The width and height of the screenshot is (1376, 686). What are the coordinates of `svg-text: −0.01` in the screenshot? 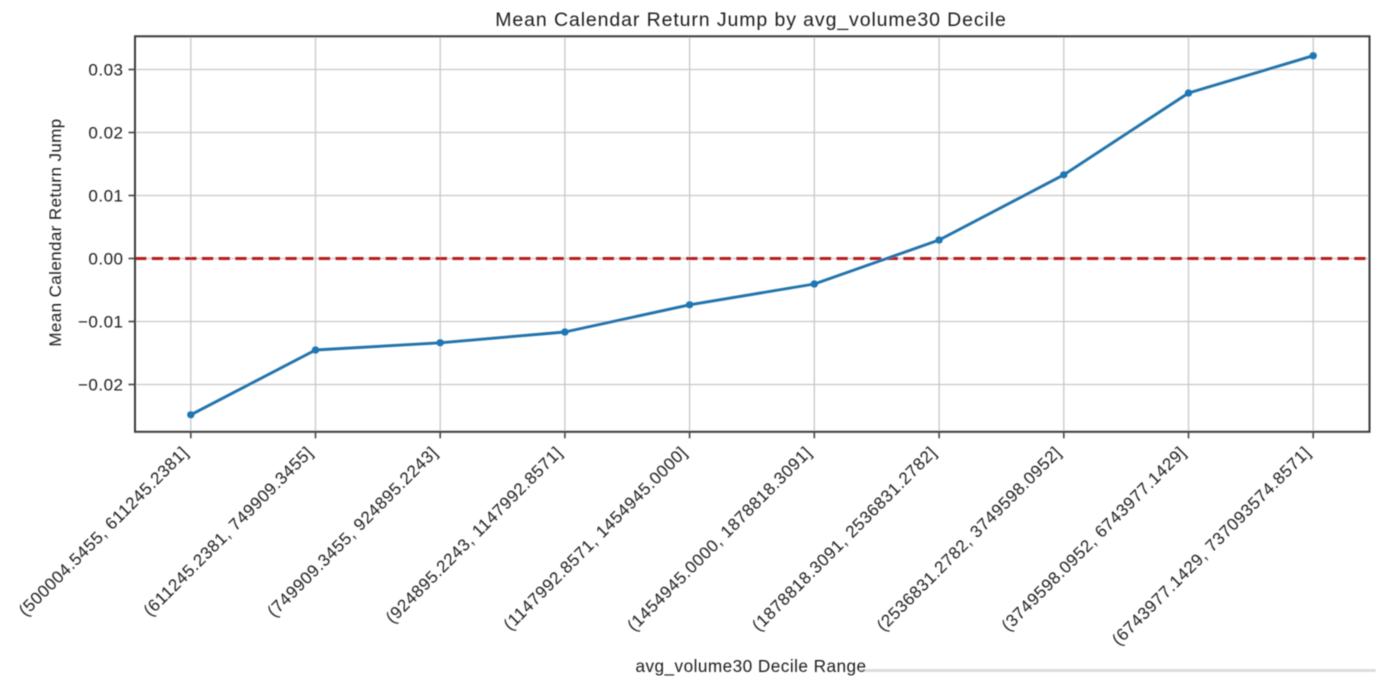 It's located at (101, 321).